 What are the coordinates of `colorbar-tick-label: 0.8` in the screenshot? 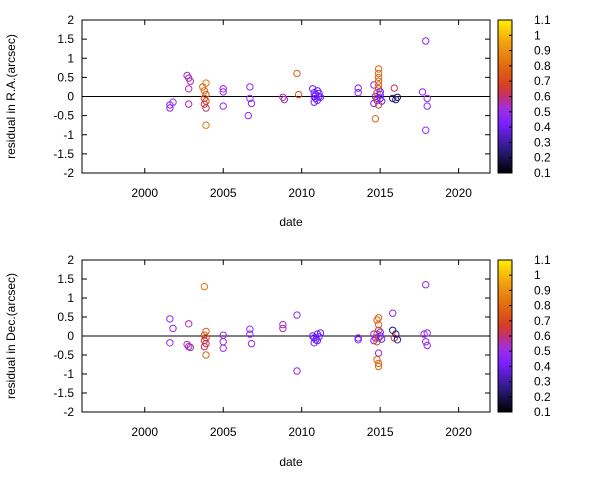 It's located at (542, 66).